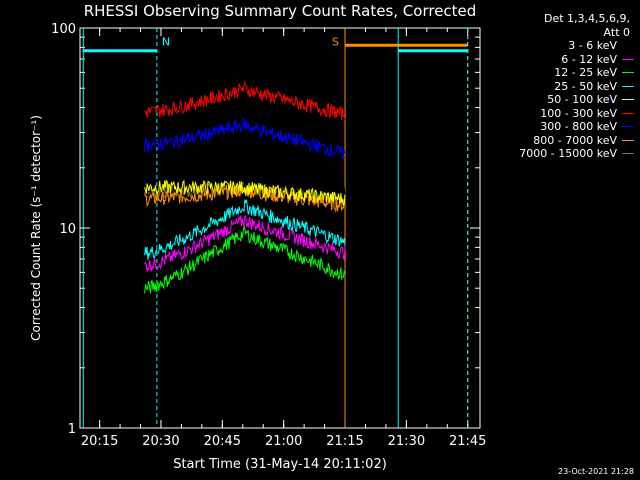 Image resolution: width=640 pixels, height=480 pixels. Describe the element at coordinates (596, 471) in the screenshot. I see `generated-timestamp: 23-Oct-2021 21:28` at that location.